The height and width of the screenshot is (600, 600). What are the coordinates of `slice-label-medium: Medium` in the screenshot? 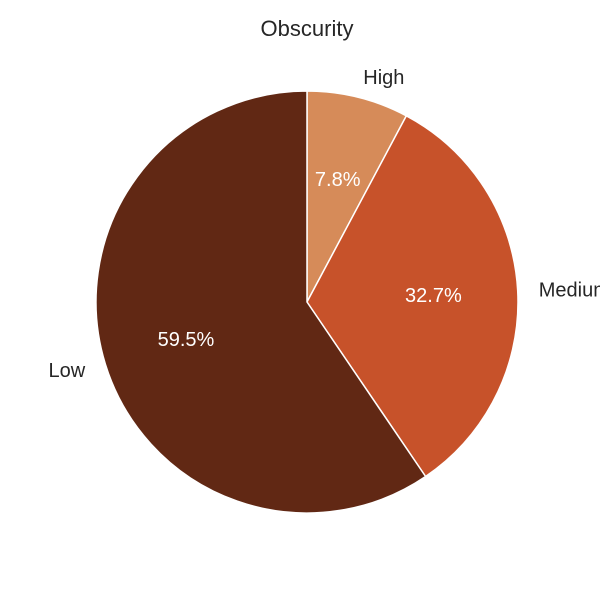 It's located at (569, 291).